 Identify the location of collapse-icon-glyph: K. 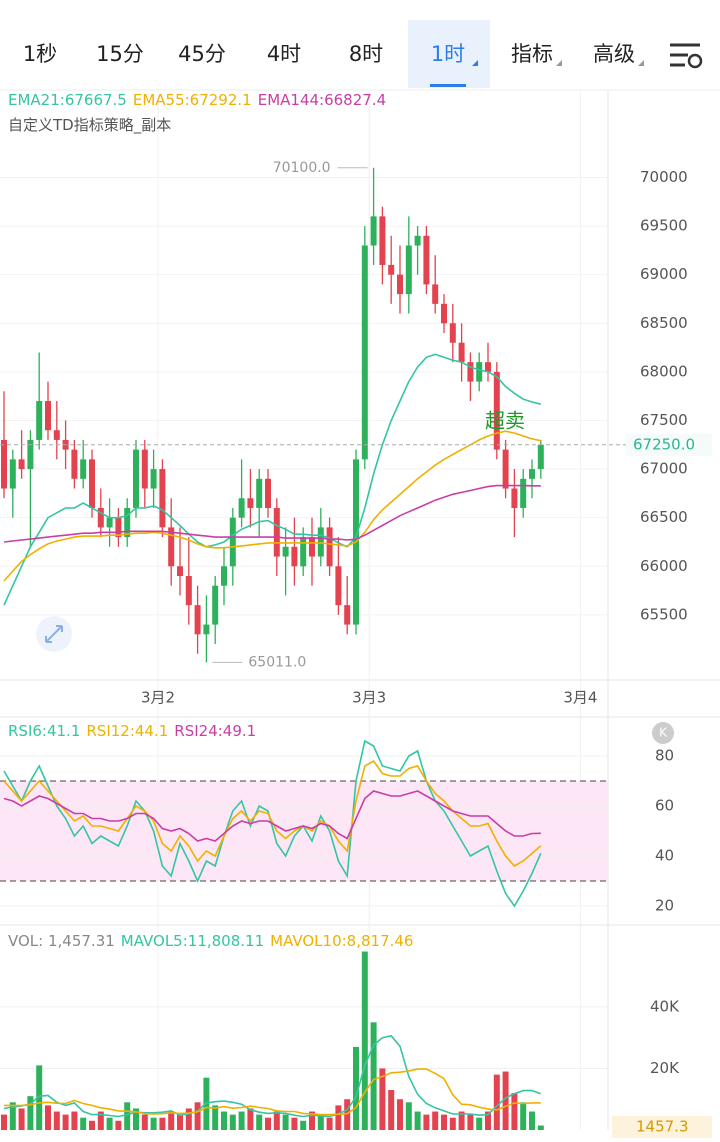
(663, 733).